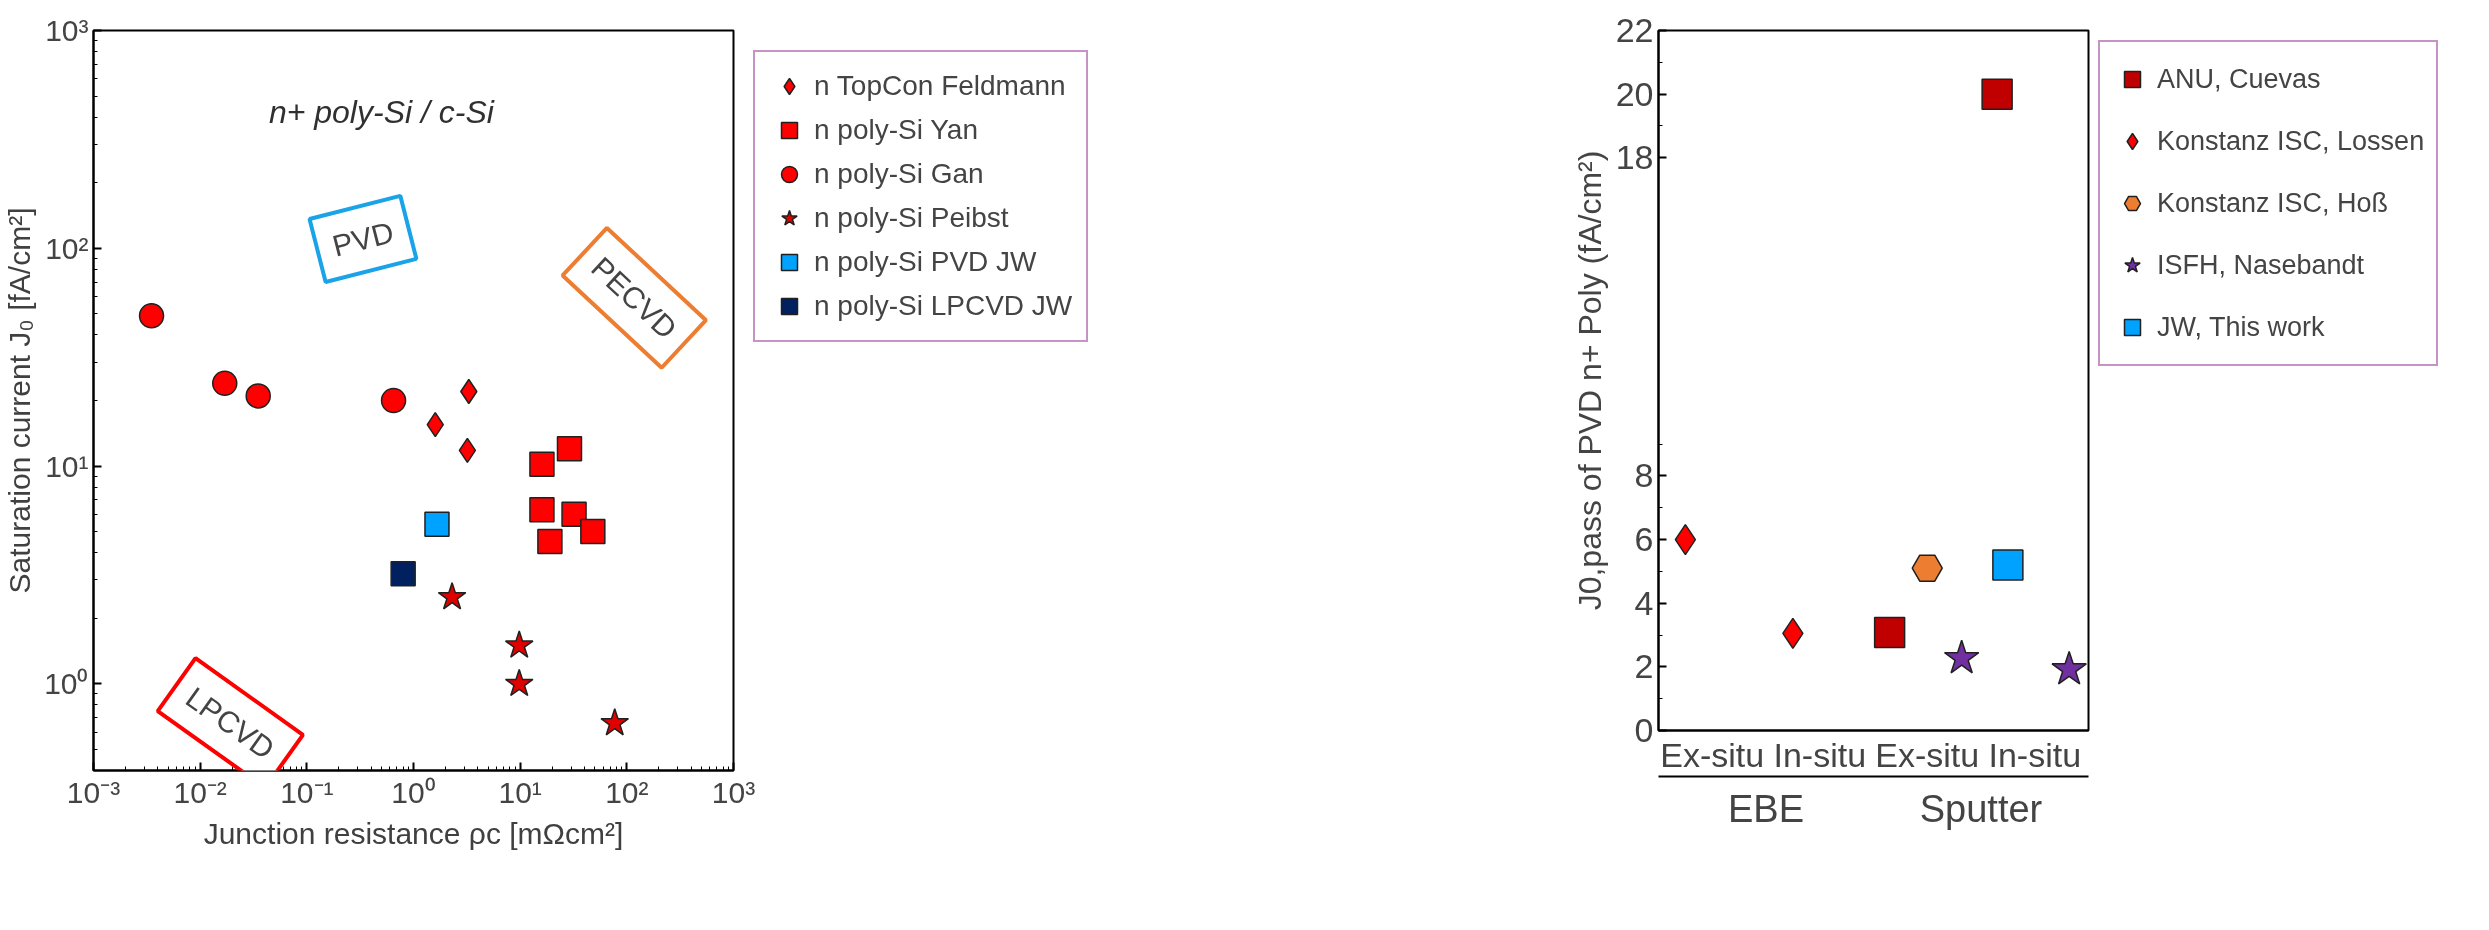  I want to click on y-tick-label: 6, so click(1644, 539).